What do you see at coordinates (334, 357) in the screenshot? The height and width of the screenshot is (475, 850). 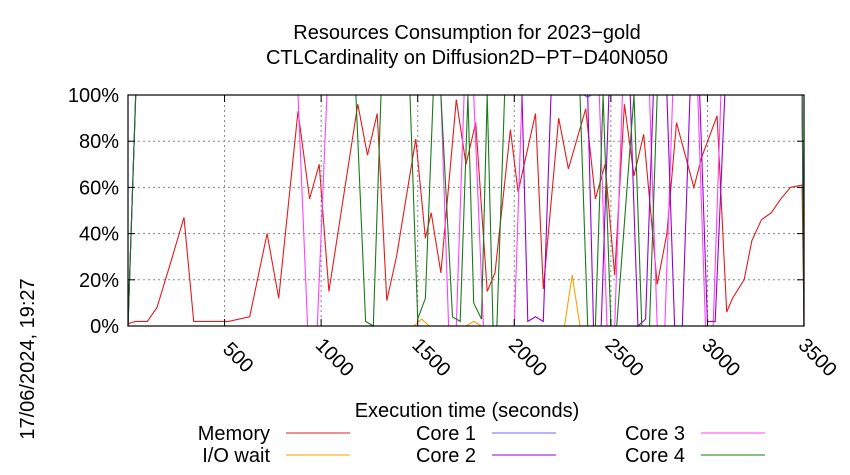 I see `x-tick-label: 1000` at bounding box center [334, 357].